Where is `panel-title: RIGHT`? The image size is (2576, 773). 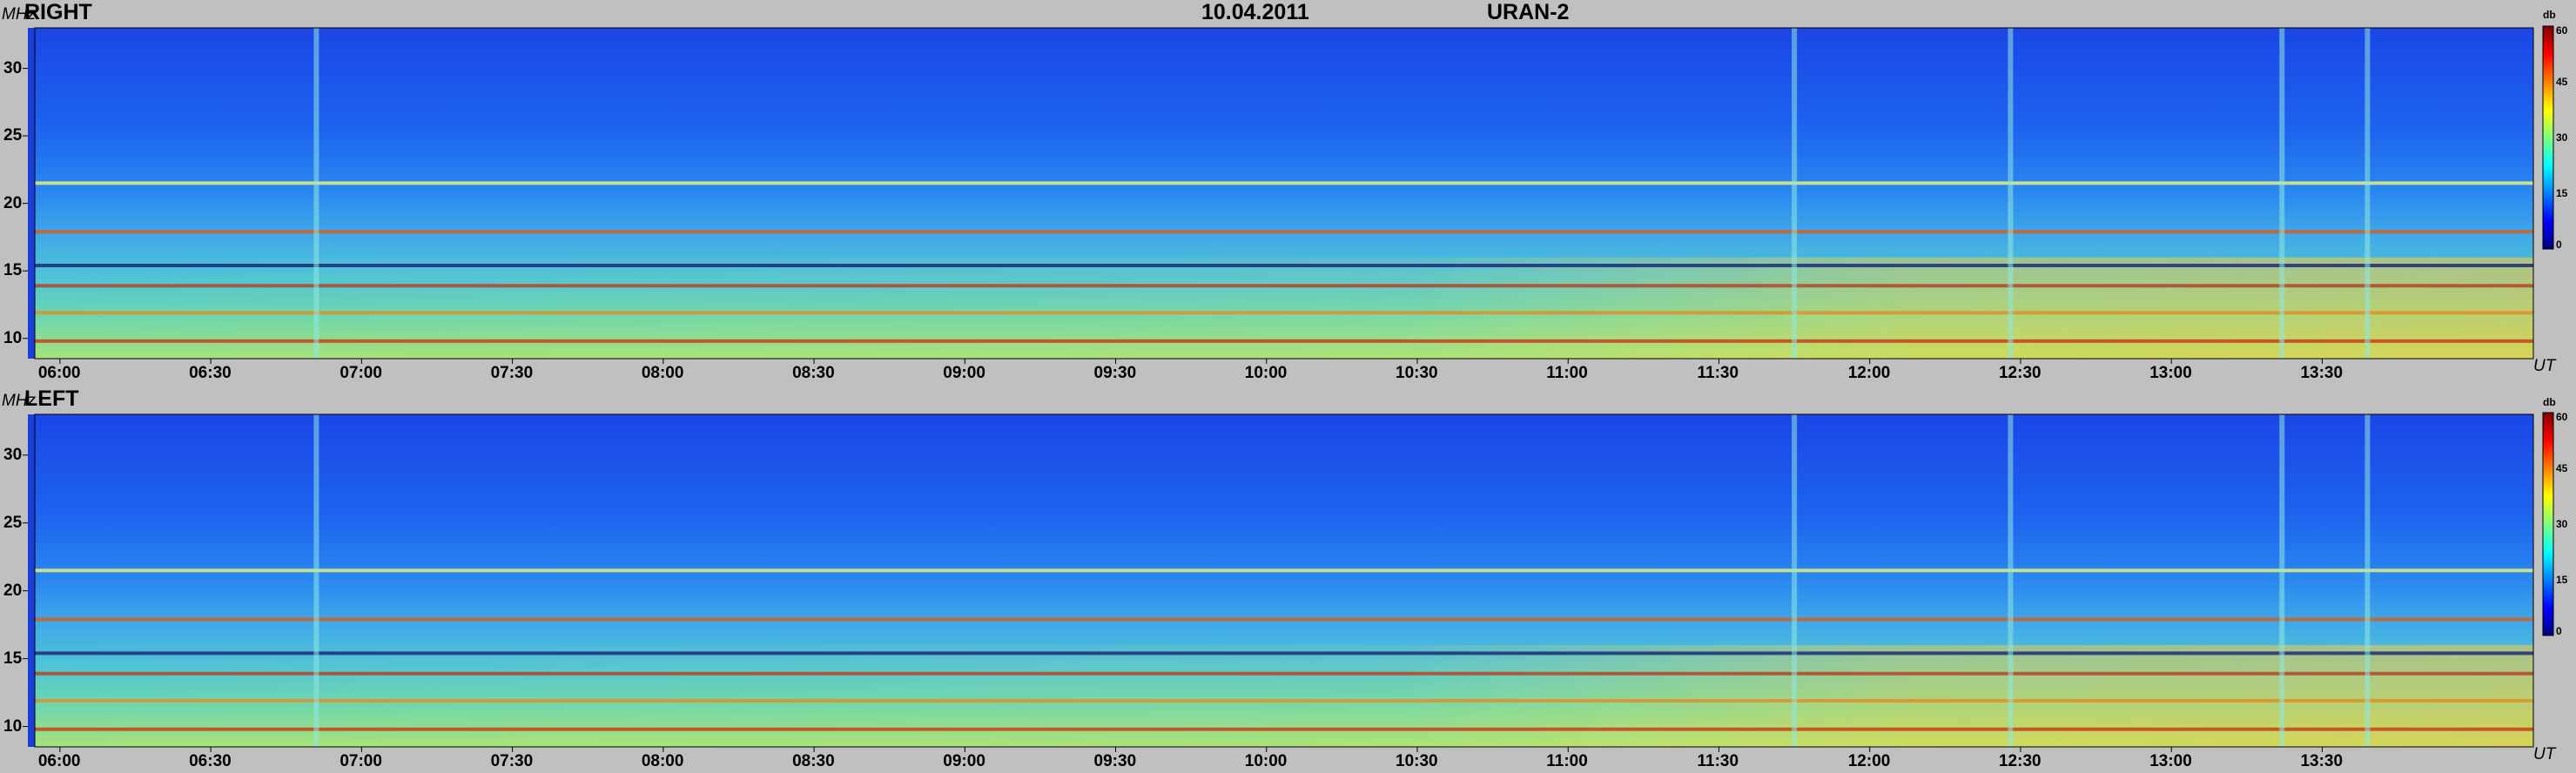 panel-title: RIGHT is located at coordinates (58, 12).